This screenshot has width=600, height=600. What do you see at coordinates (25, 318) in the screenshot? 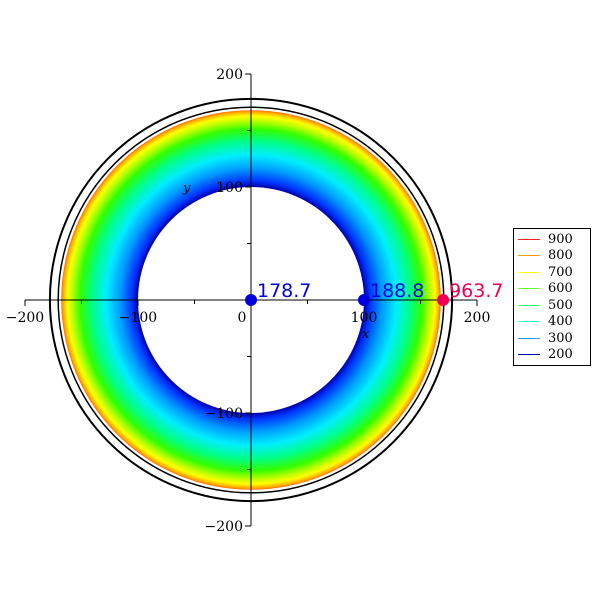
I see `x-tick-label: −200` at bounding box center [25, 318].